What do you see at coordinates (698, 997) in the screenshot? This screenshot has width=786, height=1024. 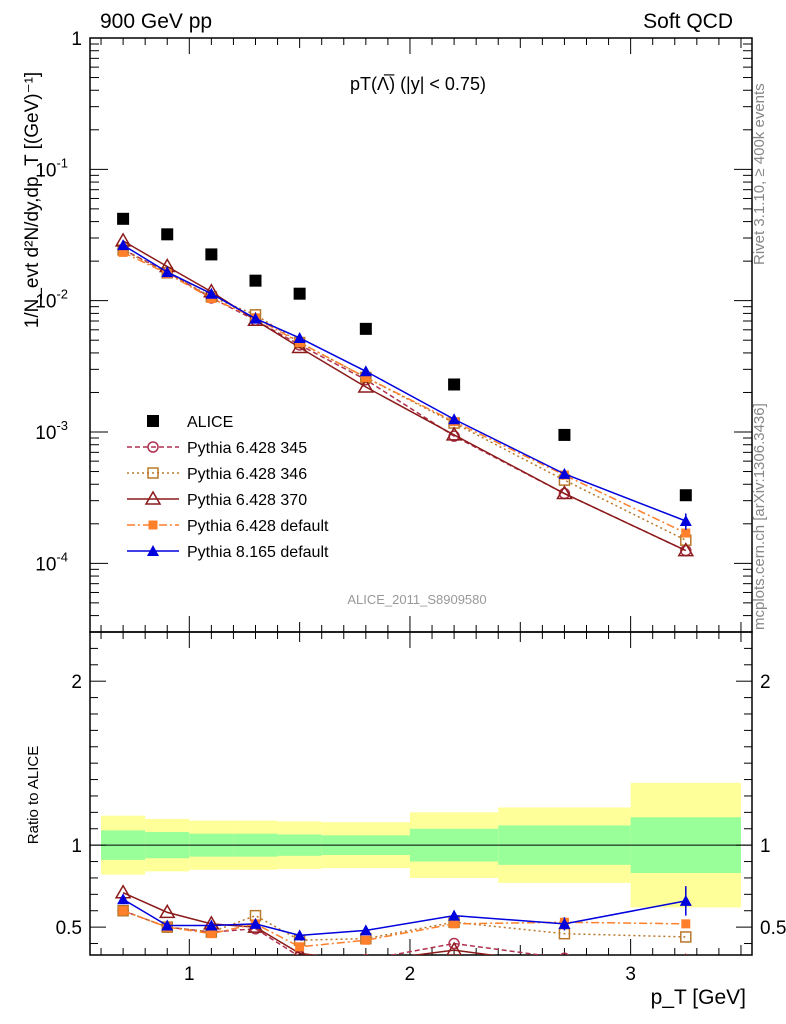 I see `x-axis-label: p_T [GeV]` at bounding box center [698, 997].